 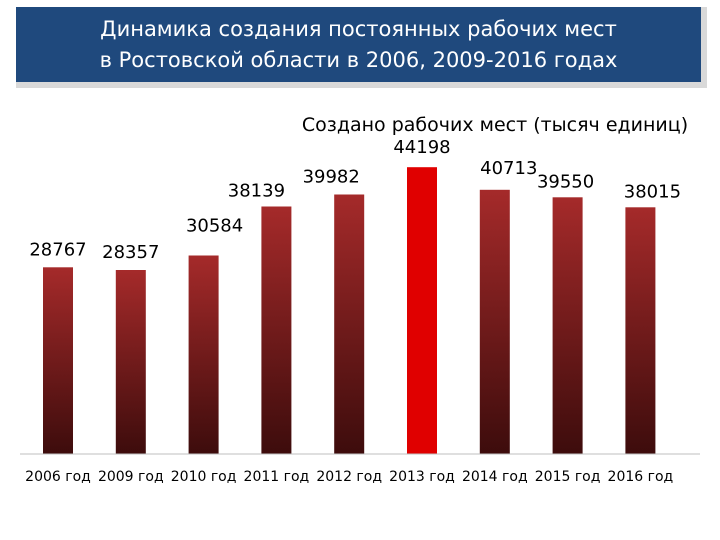 I want to click on x-tick-label: 2006 год, so click(x=58, y=477).